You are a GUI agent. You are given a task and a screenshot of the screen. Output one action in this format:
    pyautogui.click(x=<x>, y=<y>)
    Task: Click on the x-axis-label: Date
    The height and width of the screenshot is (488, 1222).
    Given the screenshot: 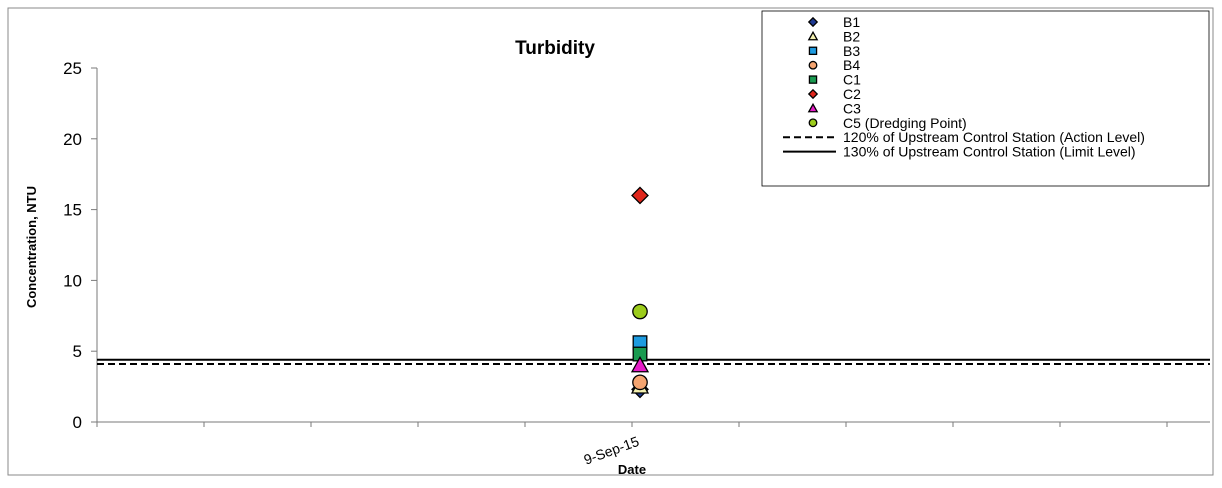 What is the action you would take?
    pyautogui.click(x=632, y=469)
    